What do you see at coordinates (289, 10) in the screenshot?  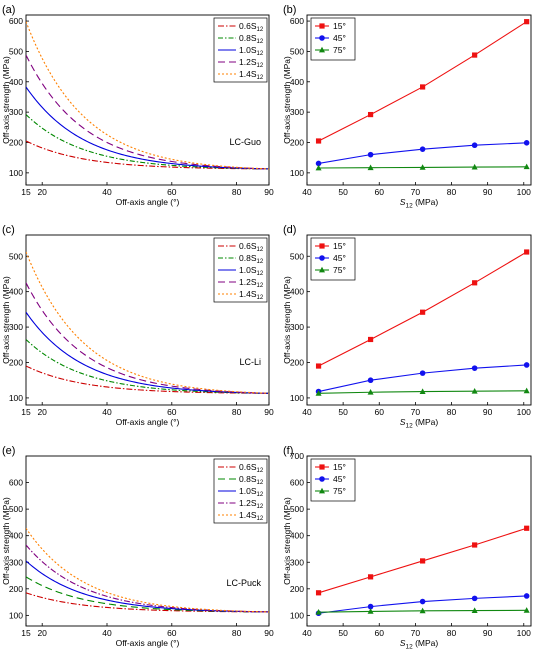 I see `panel-label: (b)` at bounding box center [289, 10].